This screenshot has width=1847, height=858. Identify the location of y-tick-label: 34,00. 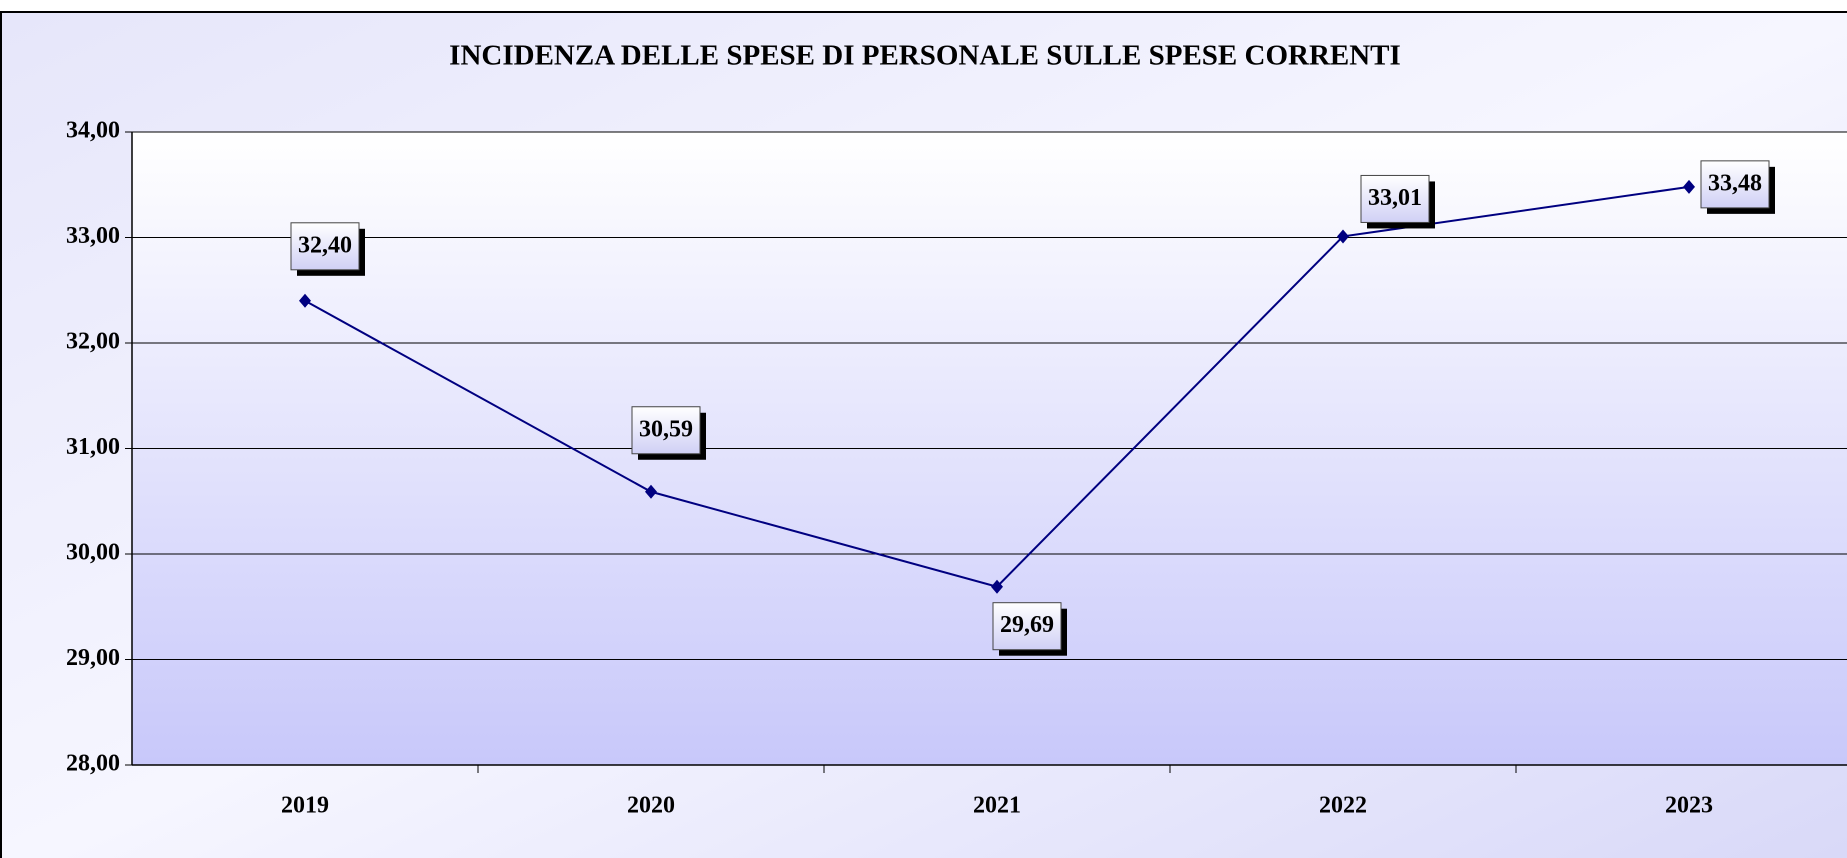
(93, 131).